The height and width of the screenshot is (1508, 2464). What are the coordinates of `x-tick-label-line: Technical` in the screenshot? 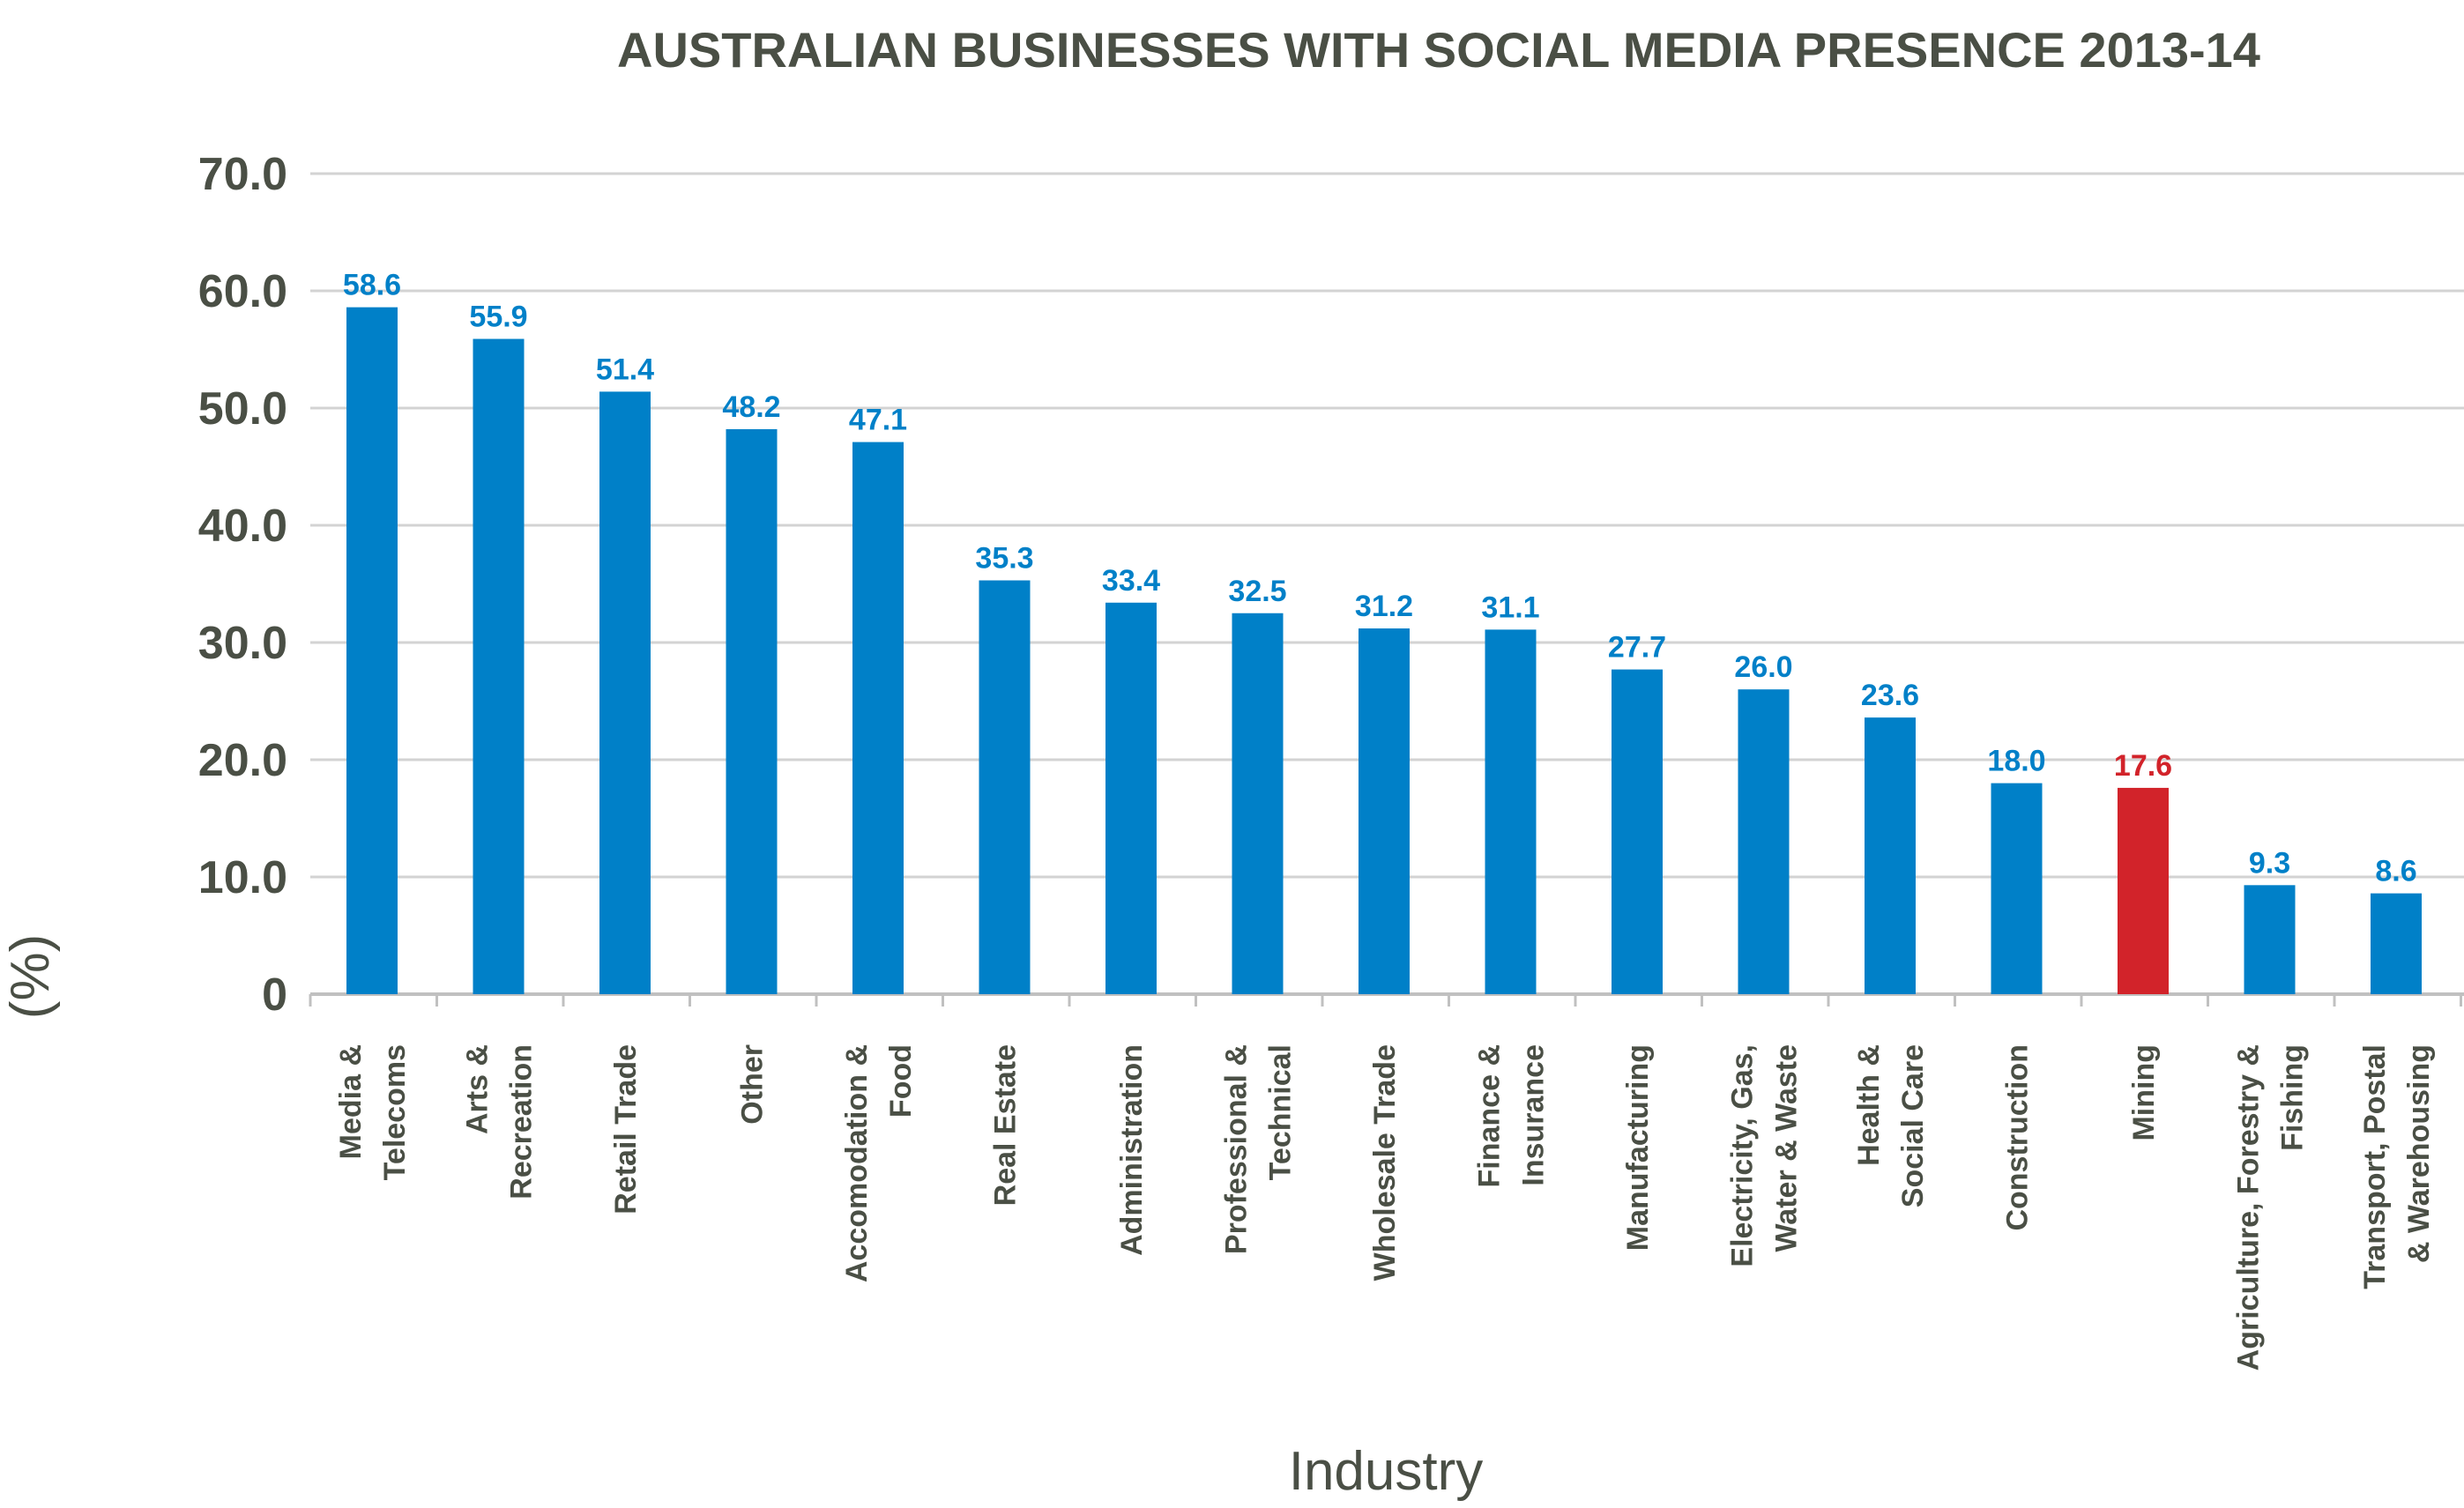 It's located at (1281, 1112).